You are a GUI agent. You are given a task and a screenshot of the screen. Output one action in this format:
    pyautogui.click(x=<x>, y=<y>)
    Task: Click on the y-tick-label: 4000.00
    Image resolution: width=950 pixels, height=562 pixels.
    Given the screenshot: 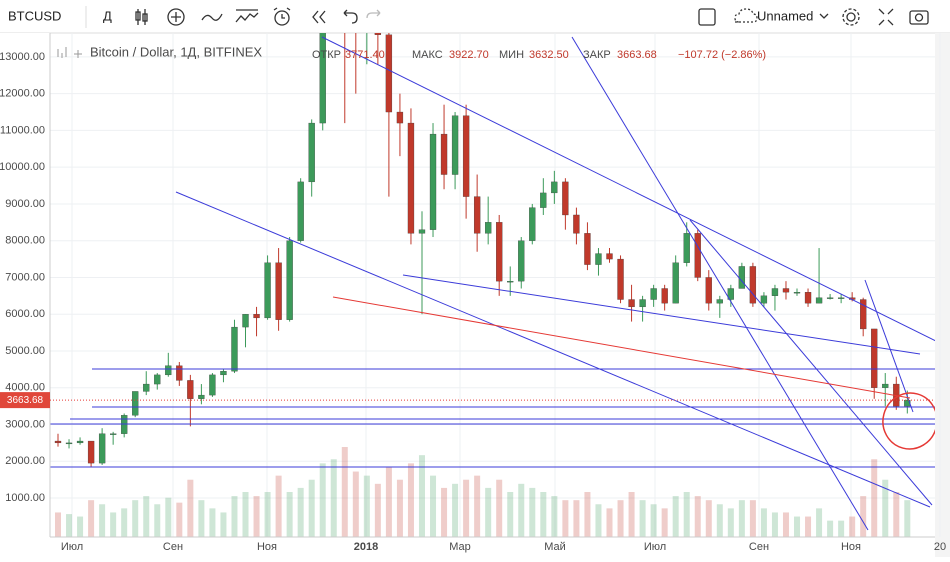 What is the action you would take?
    pyautogui.click(x=25, y=388)
    